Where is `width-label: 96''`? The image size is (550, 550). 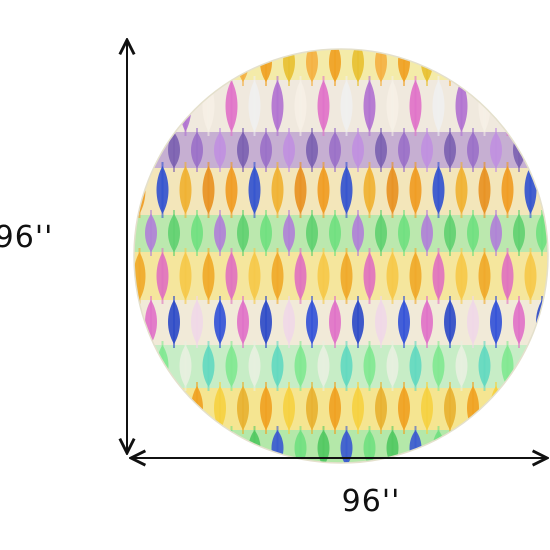 width-label: 96'' is located at coordinates (371, 501).